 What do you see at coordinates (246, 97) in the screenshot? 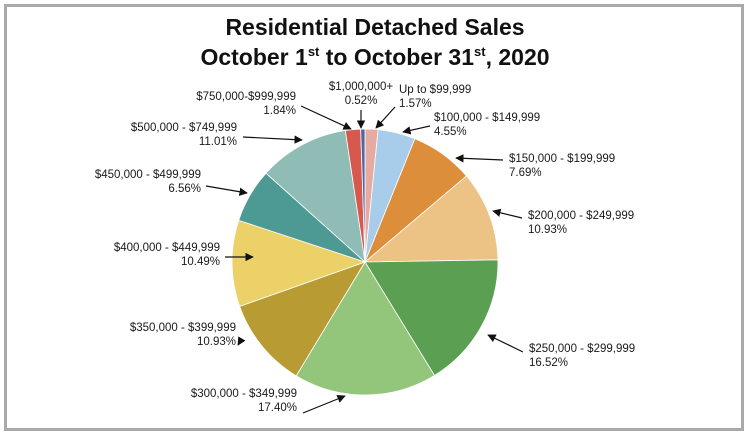
I see `slice-range-label: $750,000-$999,999` at bounding box center [246, 97].